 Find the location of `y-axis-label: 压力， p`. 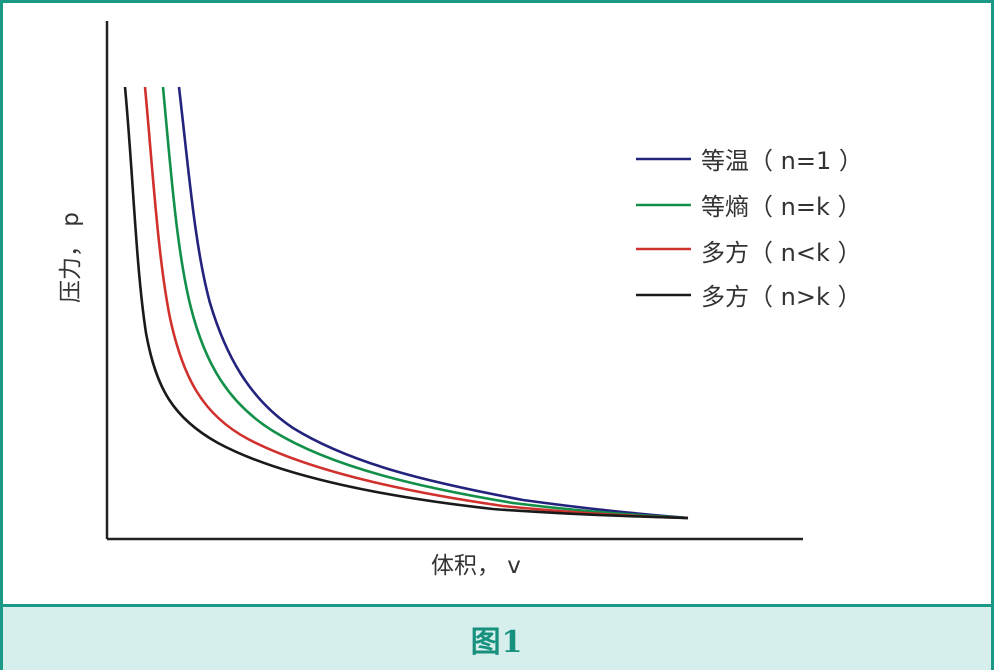

y-axis-label: 压力， p is located at coordinates (71, 257).